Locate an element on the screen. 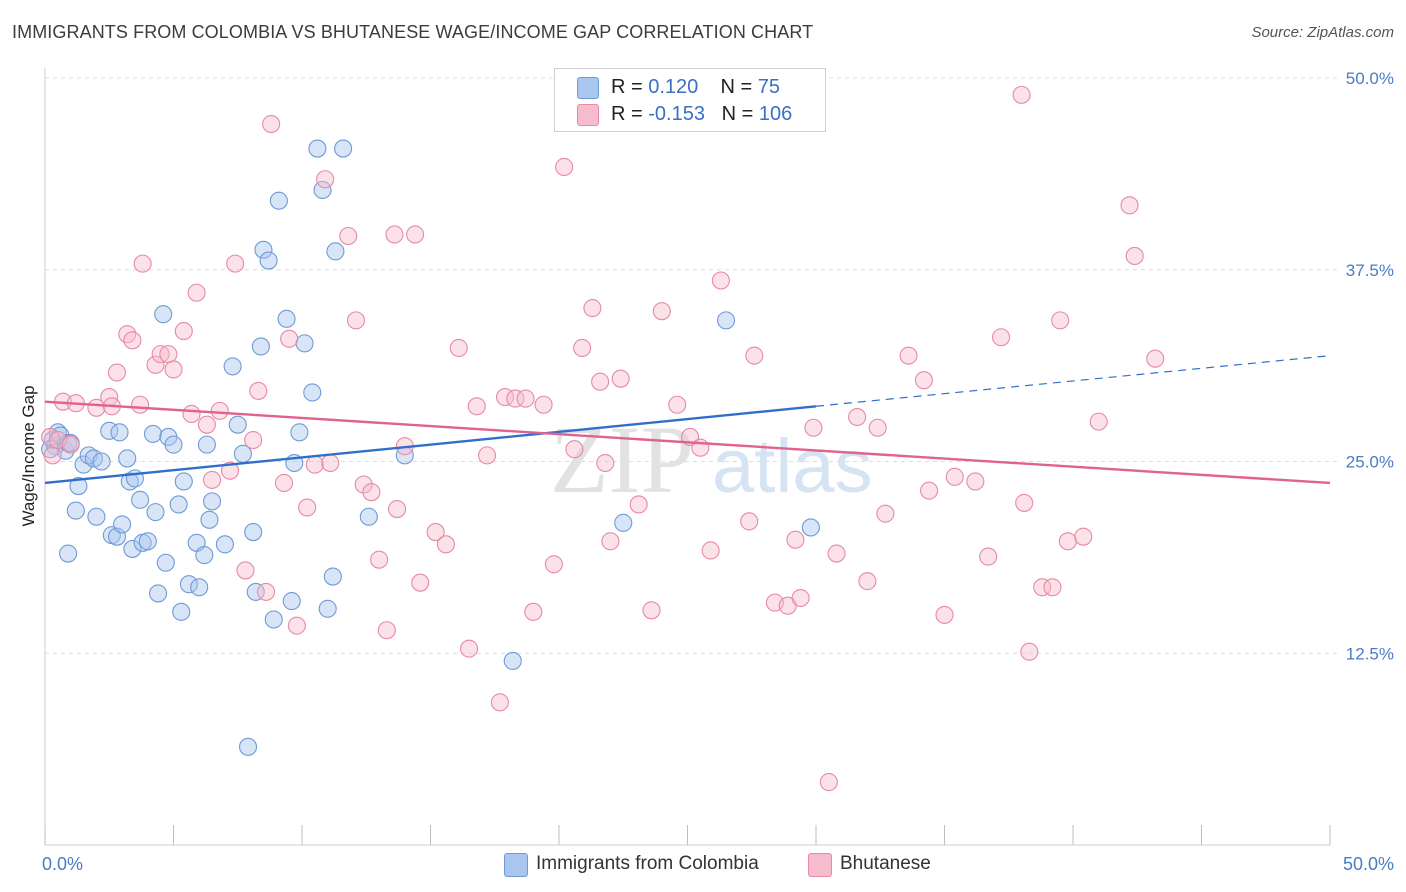 The width and height of the screenshot is (1406, 892). bottom-legend-swatch-bhutanese is located at coordinates (820, 865).